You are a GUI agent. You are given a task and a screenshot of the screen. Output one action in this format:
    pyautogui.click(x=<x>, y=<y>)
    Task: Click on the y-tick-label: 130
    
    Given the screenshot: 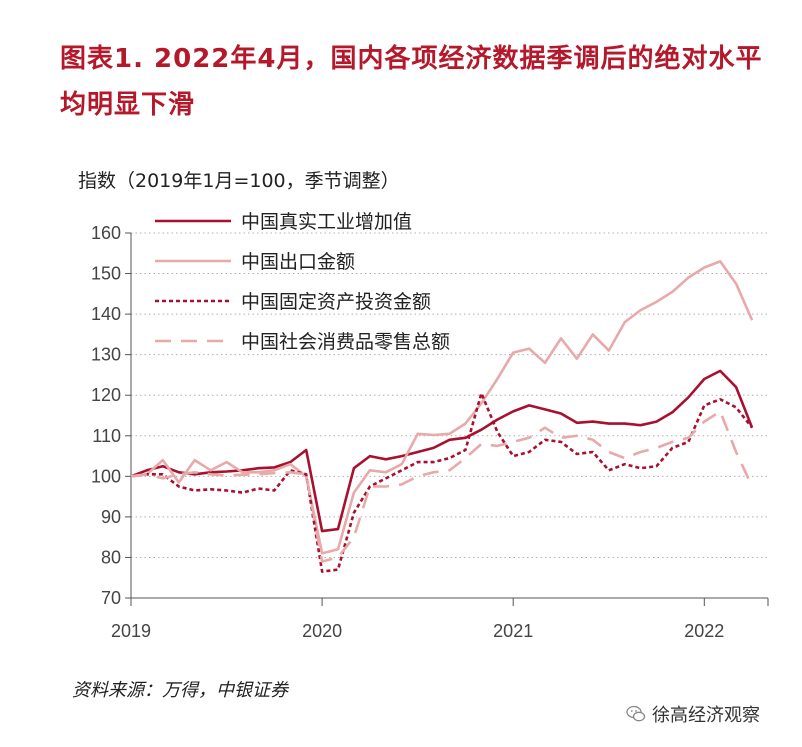 What is the action you would take?
    pyautogui.click(x=106, y=355)
    